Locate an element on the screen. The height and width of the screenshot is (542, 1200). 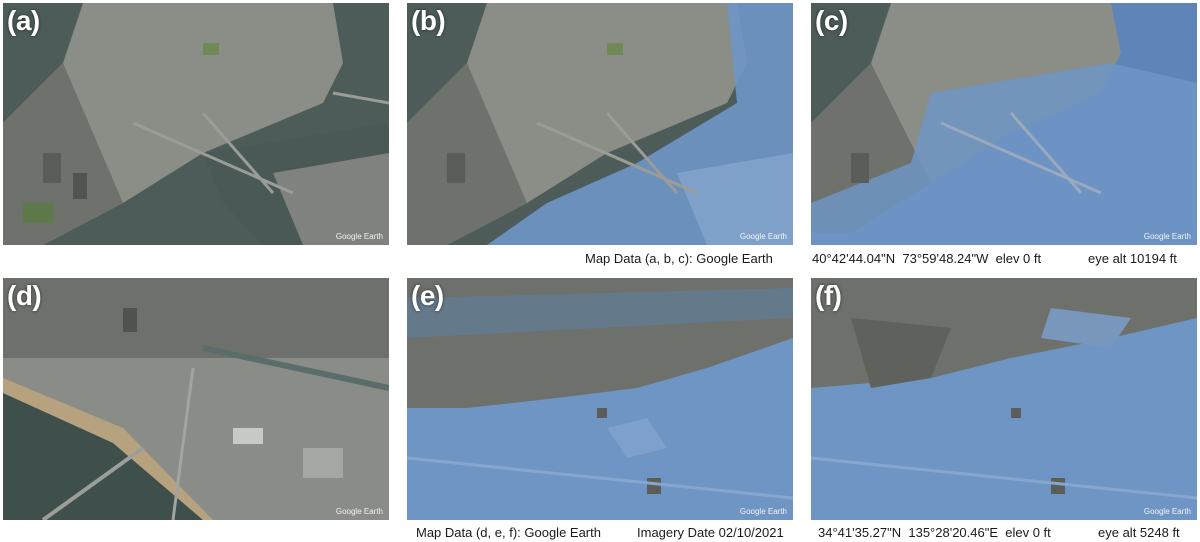
caption-top-map-data: Map Data (a, b, c): Google Earth is located at coordinates (679, 258).